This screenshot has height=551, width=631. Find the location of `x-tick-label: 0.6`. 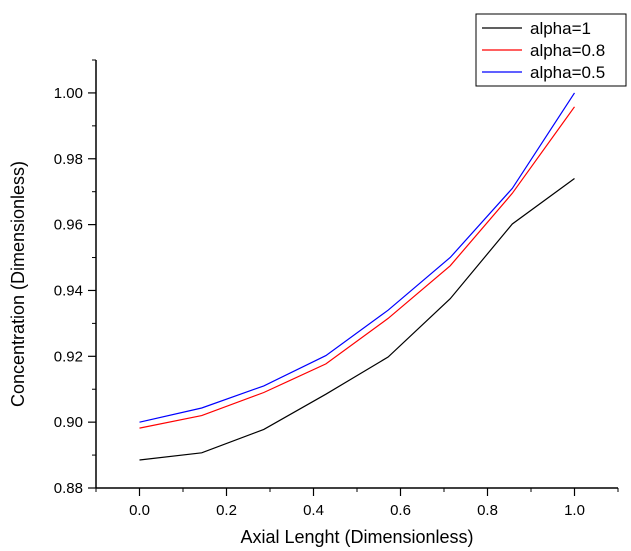

x-tick-label: 0.6 is located at coordinates (400, 510).